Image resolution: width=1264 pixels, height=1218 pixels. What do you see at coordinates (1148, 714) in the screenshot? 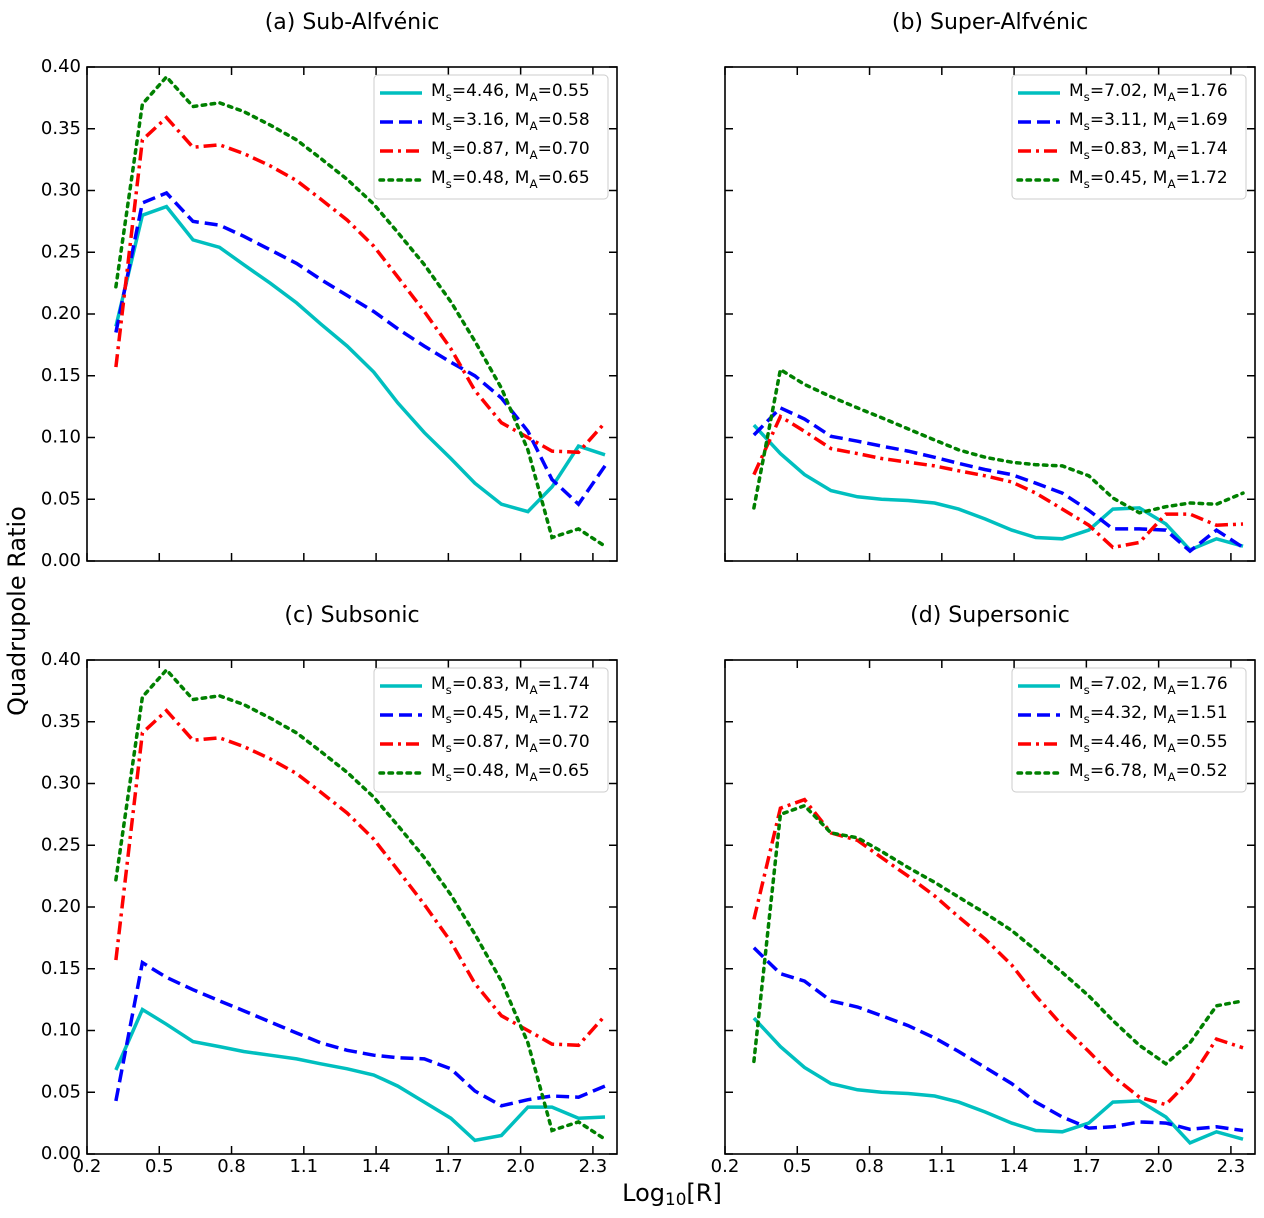
I see `legend-label: Ms=4.32, MA=1.51` at bounding box center [1148, 714].